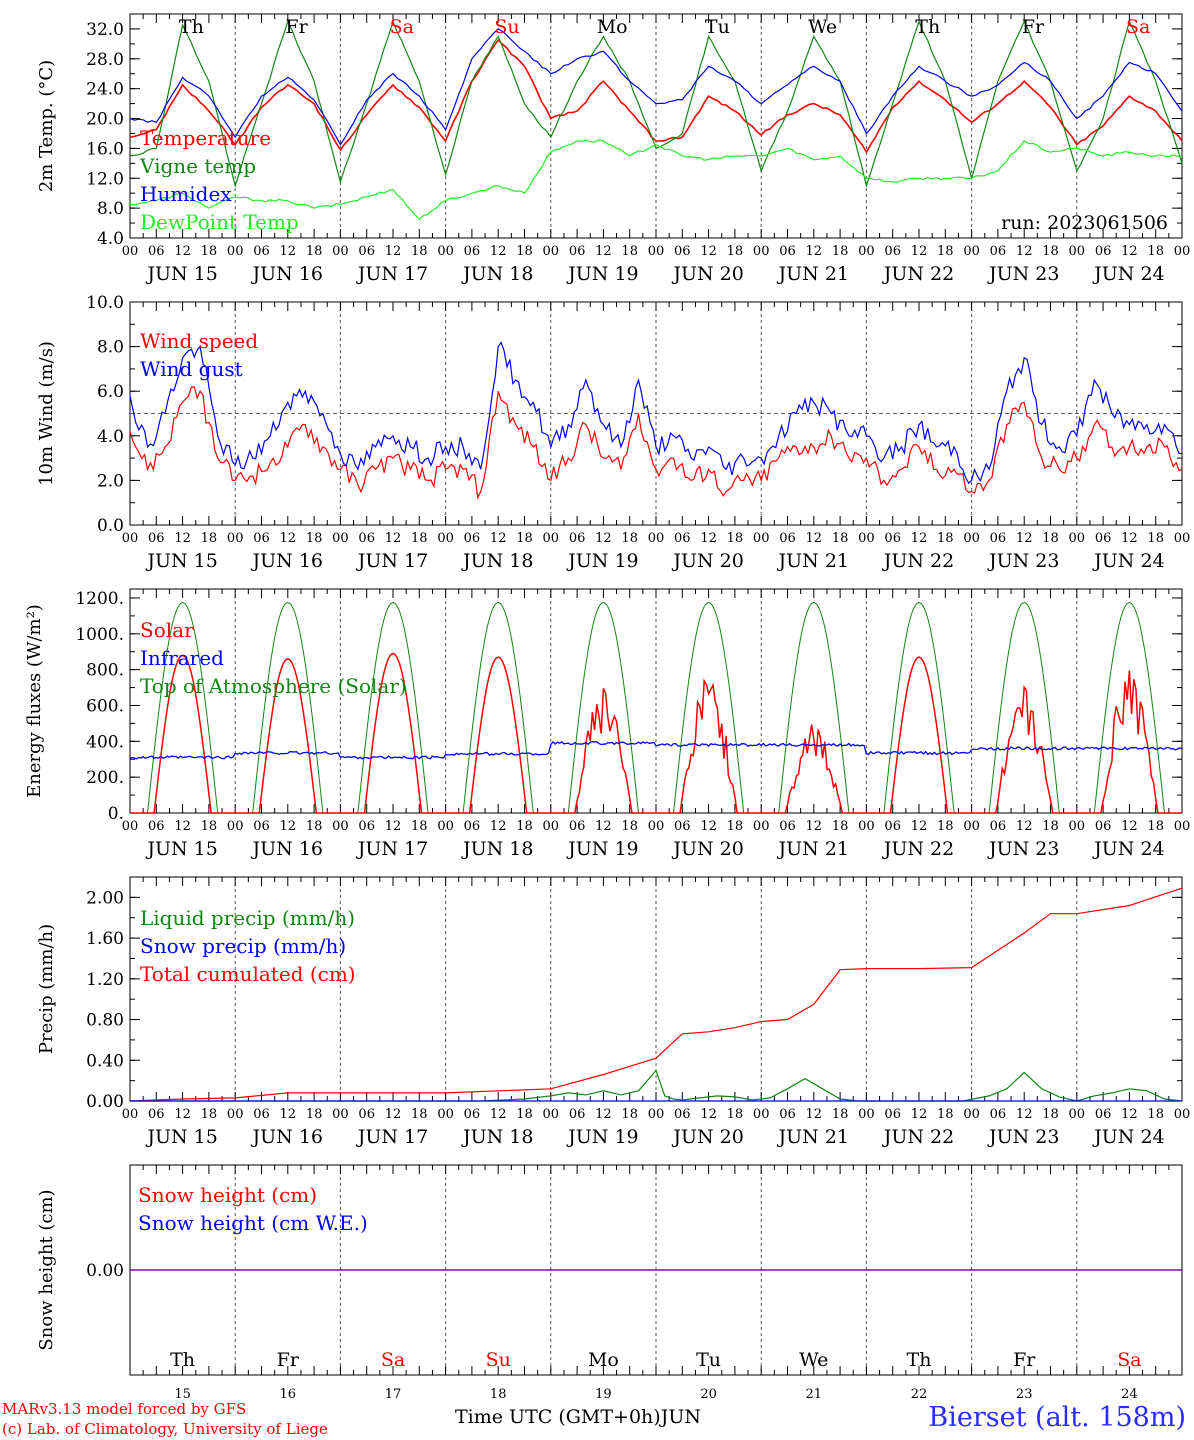 Image resolution: width=1194 pixels, height=1440 pixels. Describe the element at coordinates (1057, 1417) in the screenshot. I see `station-label: Bierset (alt. 158m)` at that location.